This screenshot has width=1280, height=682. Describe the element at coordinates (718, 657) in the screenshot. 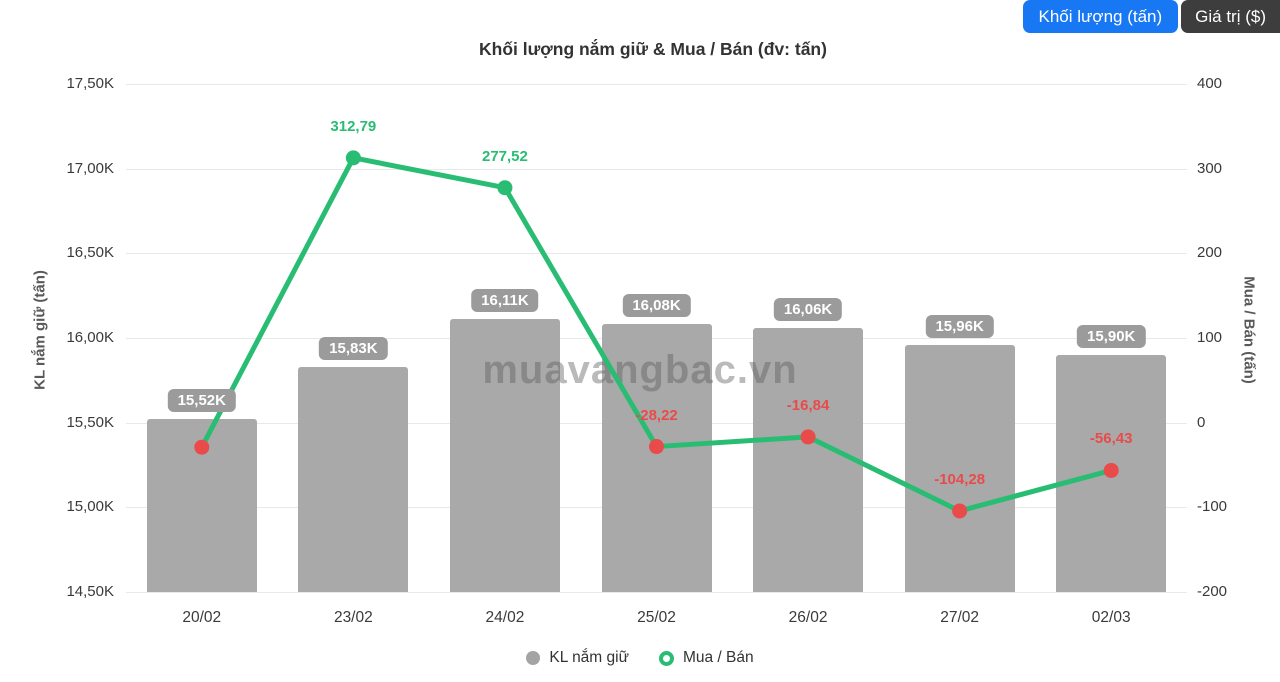

I see `legend-label: Mua / Bán` at that location.